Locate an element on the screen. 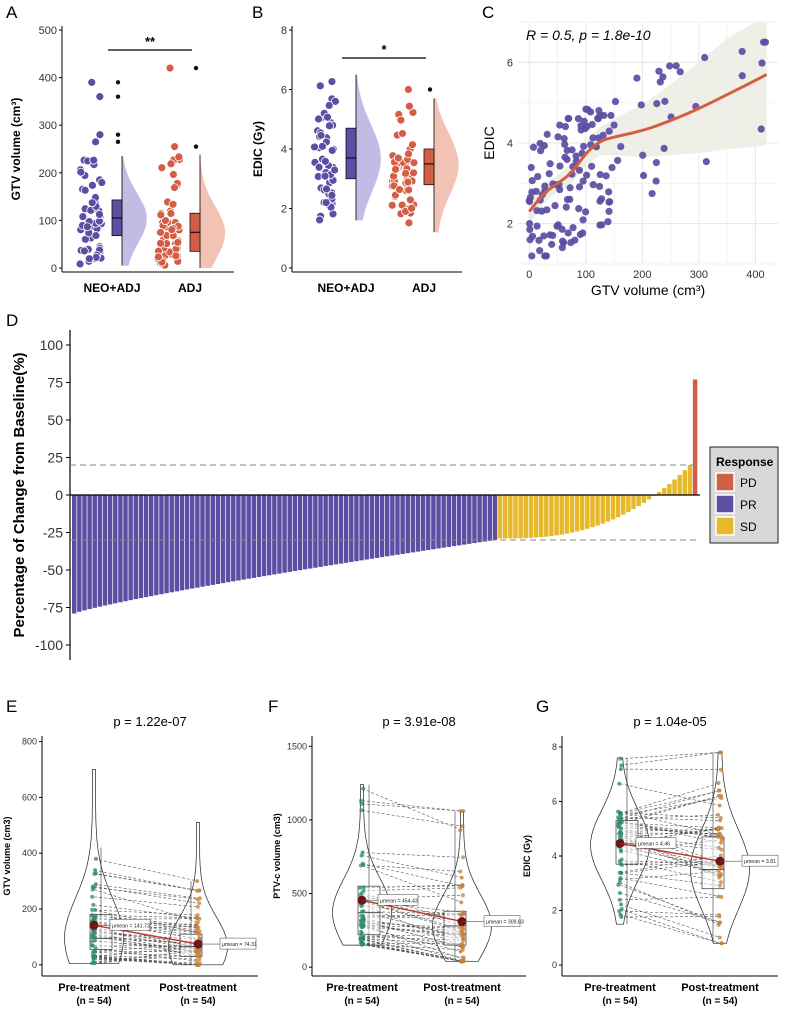  y-axis-title: EDIC (Gy) is located at coordinates (258, 149).